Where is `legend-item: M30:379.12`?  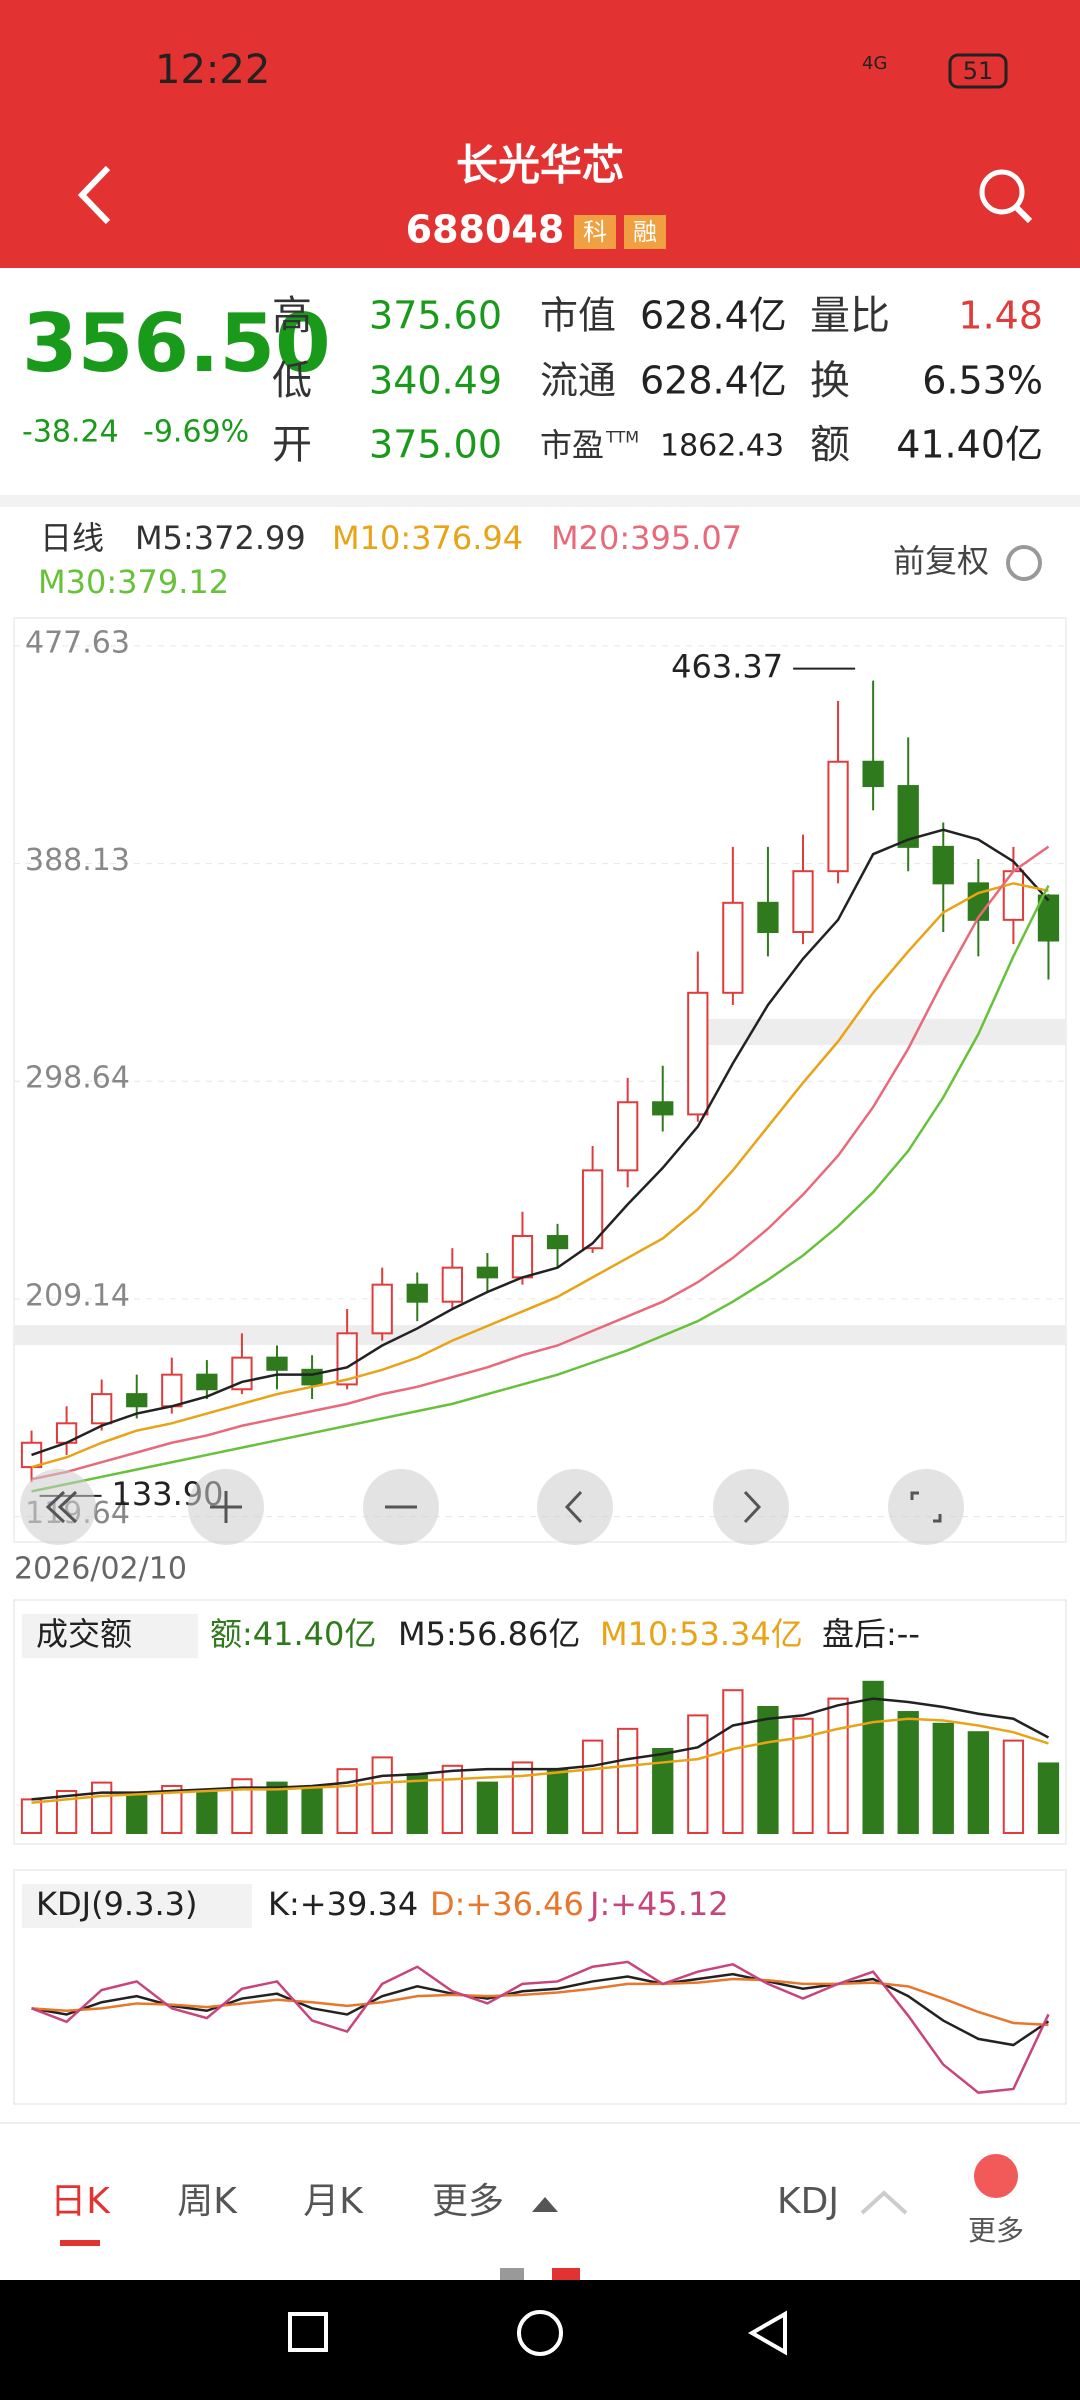 legend-item: M30:379.12 is located at coordinates (133, 582).